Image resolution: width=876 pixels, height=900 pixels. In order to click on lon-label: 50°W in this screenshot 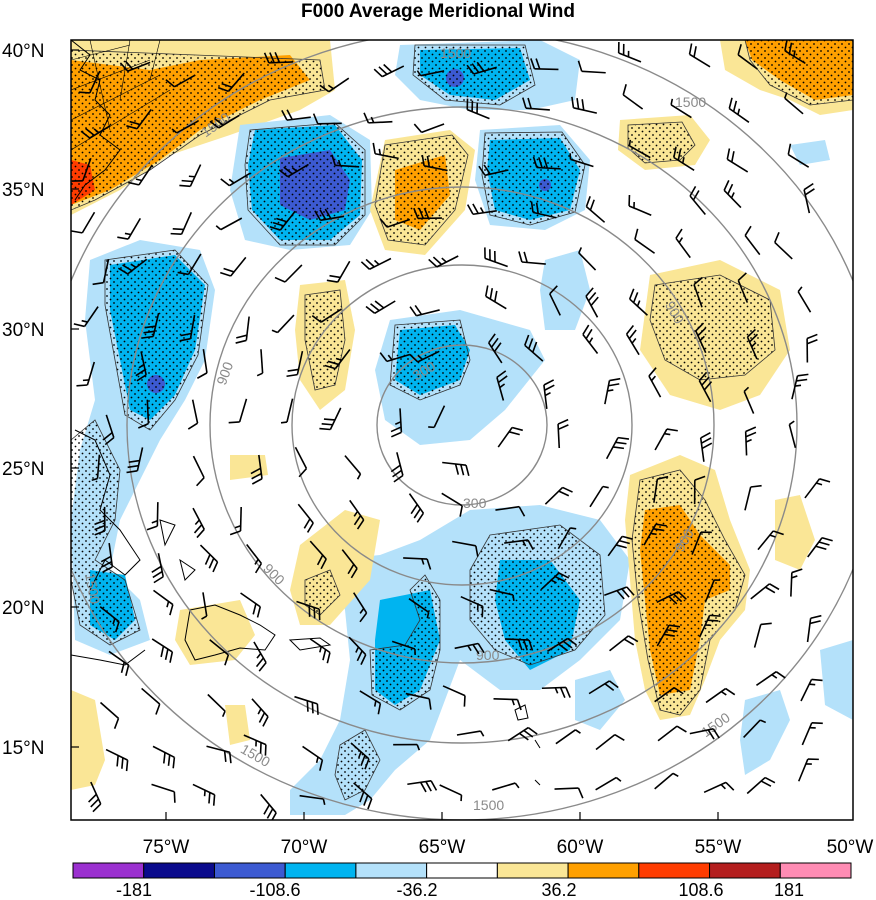, I will do `click(850, 847)`.